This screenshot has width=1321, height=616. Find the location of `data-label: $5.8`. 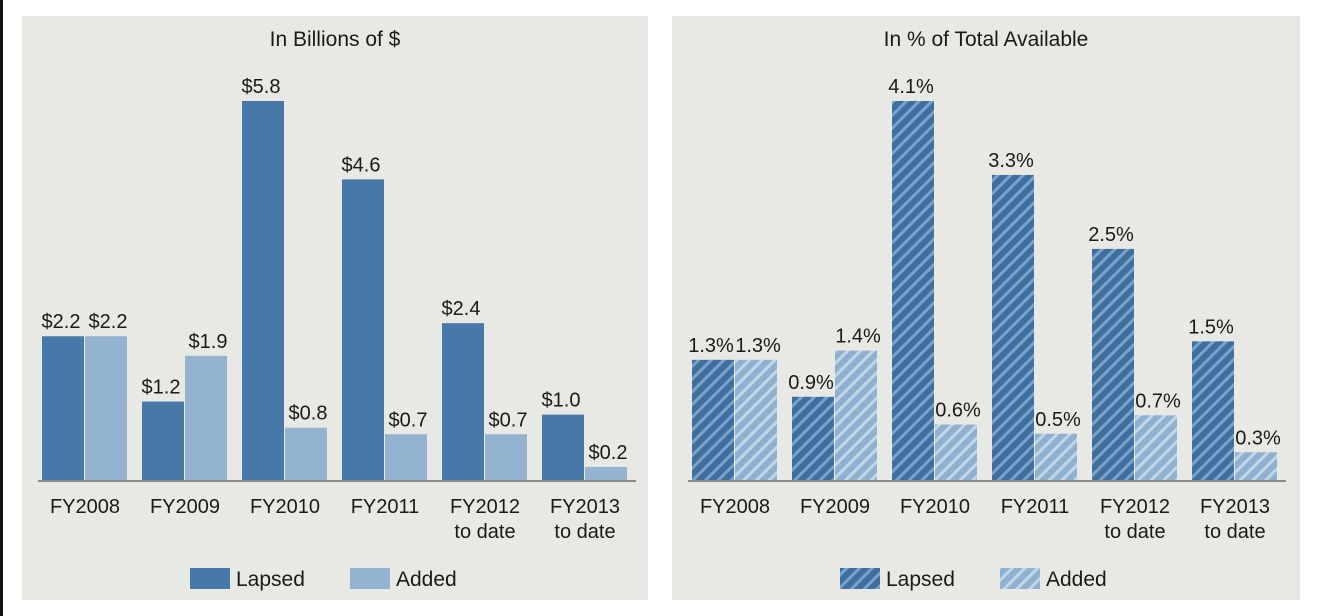

data-label: $5.8 is located at coordinates (261, 87).